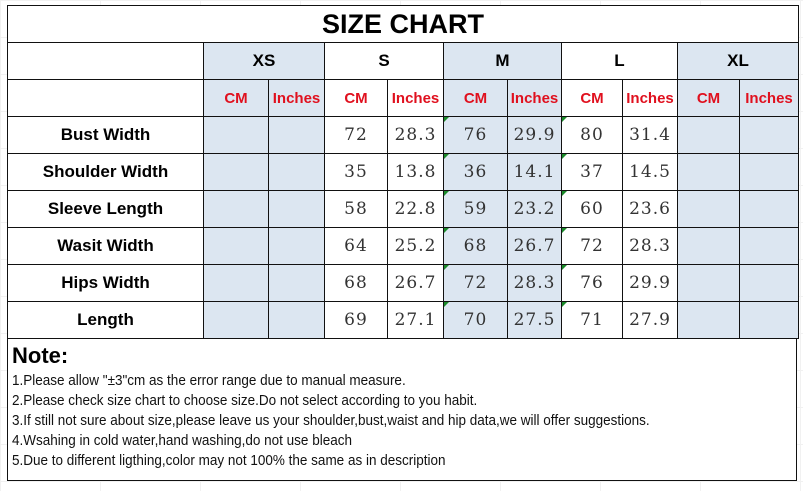 This screenshot has width=803, height=491. I want to click on measurement-value: 31.4, so click(650, 135).